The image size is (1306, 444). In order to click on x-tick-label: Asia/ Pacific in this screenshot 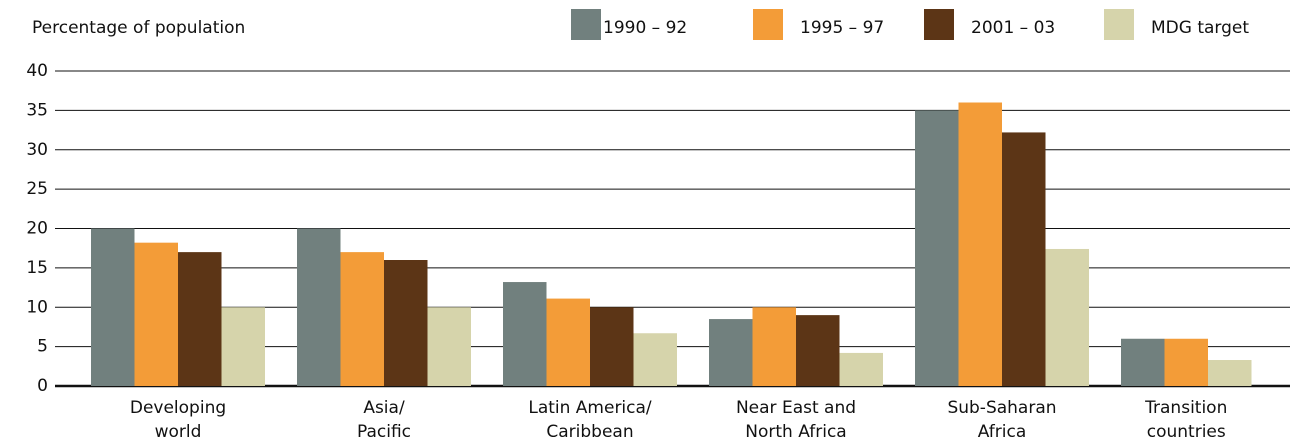, I will do `click(384, 420)`.